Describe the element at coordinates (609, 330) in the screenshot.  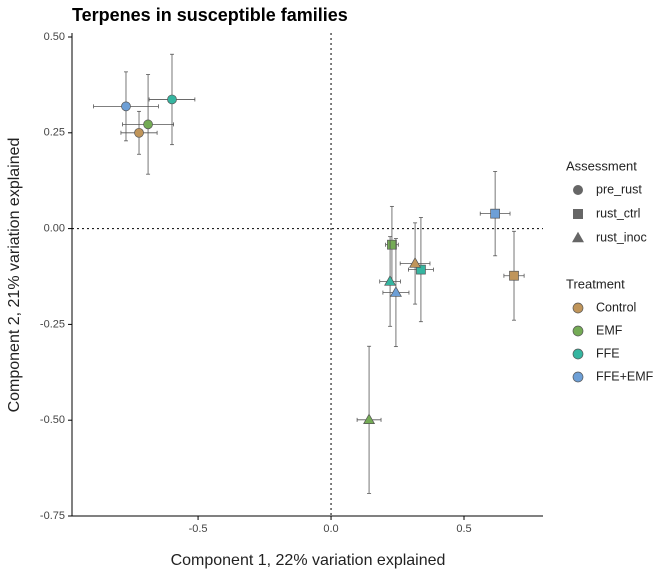
I see `legend-label: EMF` at that location.